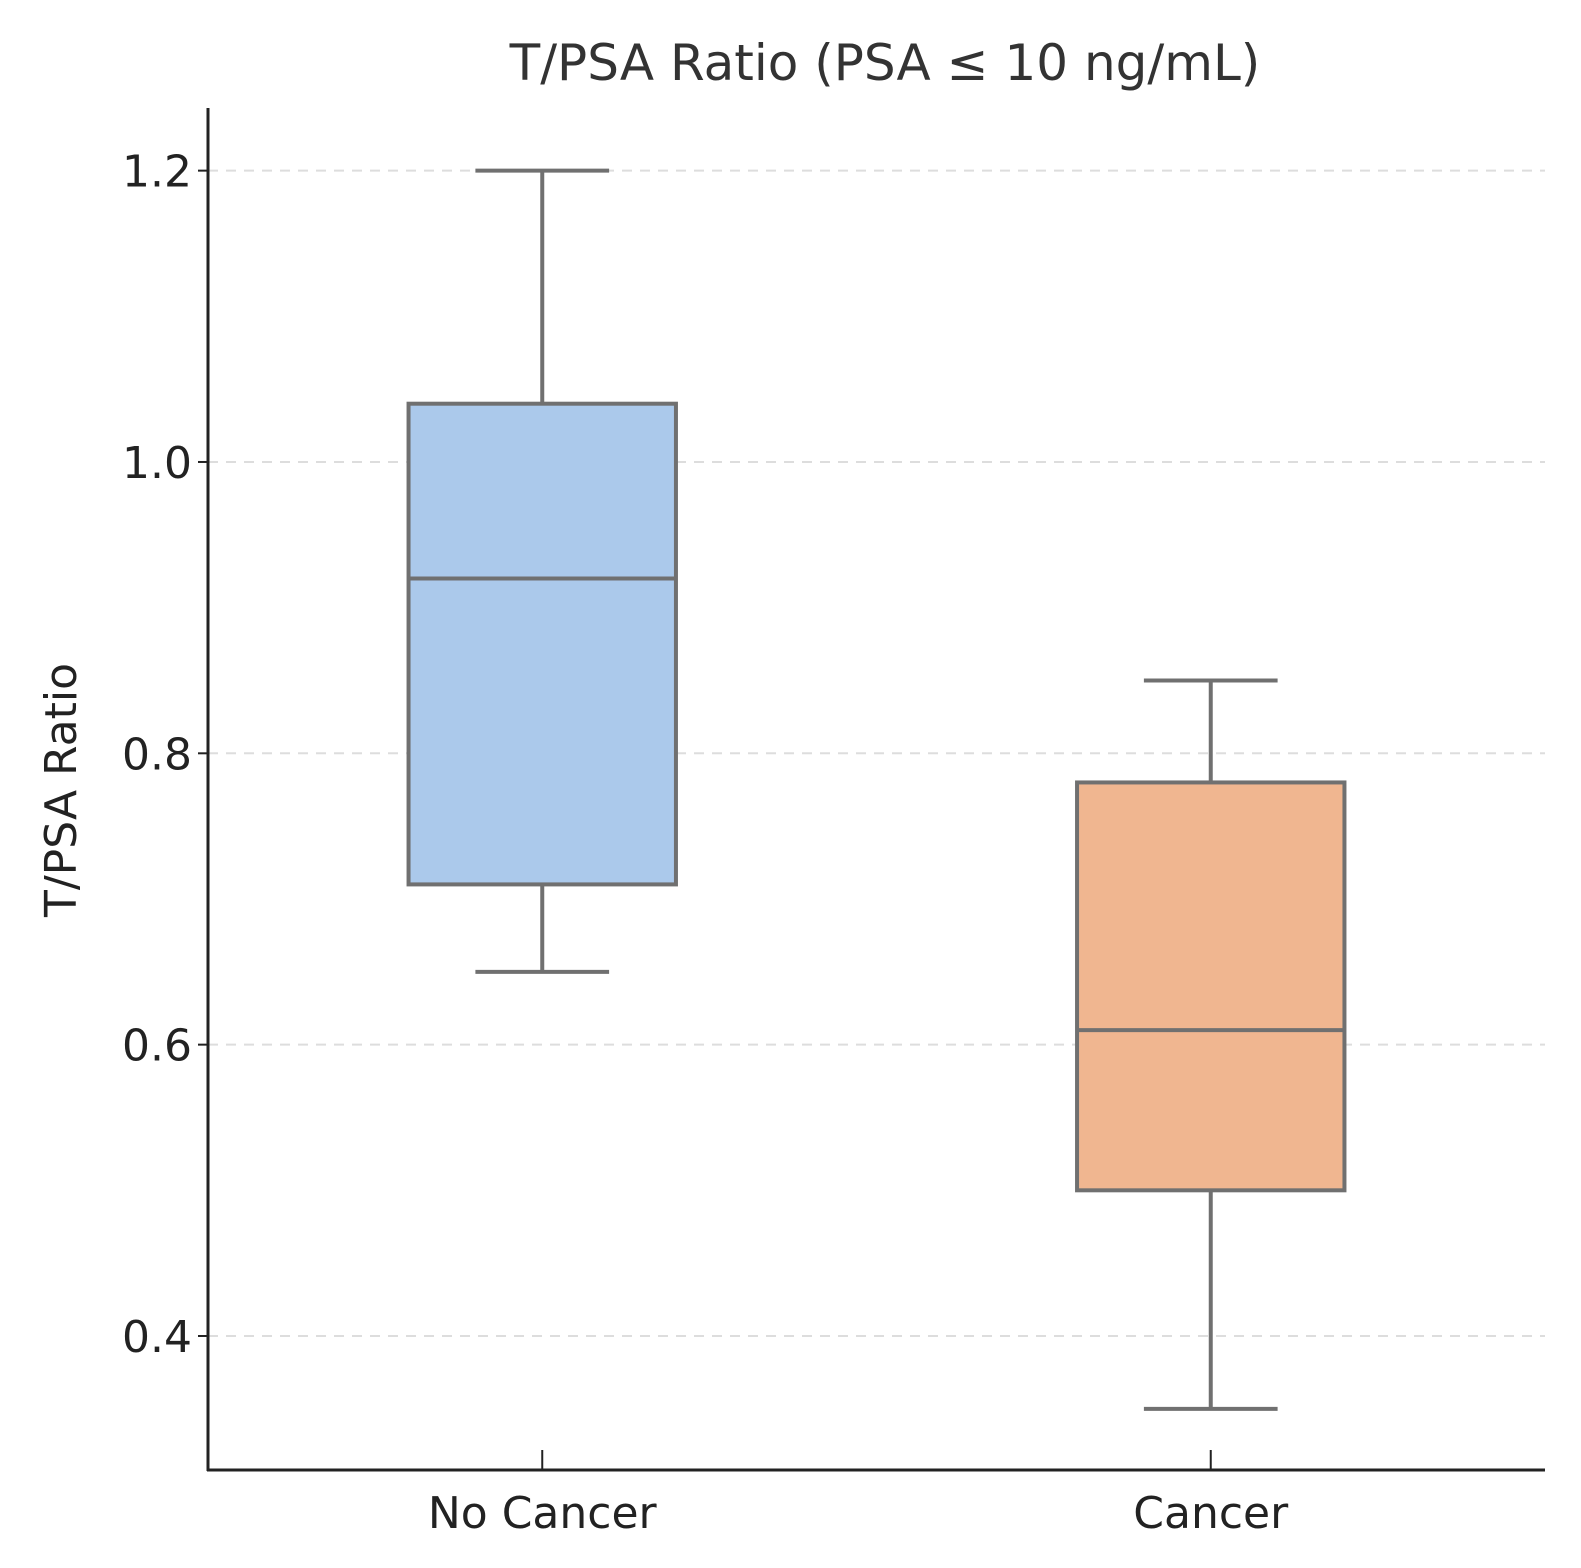  I want to click on y-tick-label: 0.8, so click(157, 754).